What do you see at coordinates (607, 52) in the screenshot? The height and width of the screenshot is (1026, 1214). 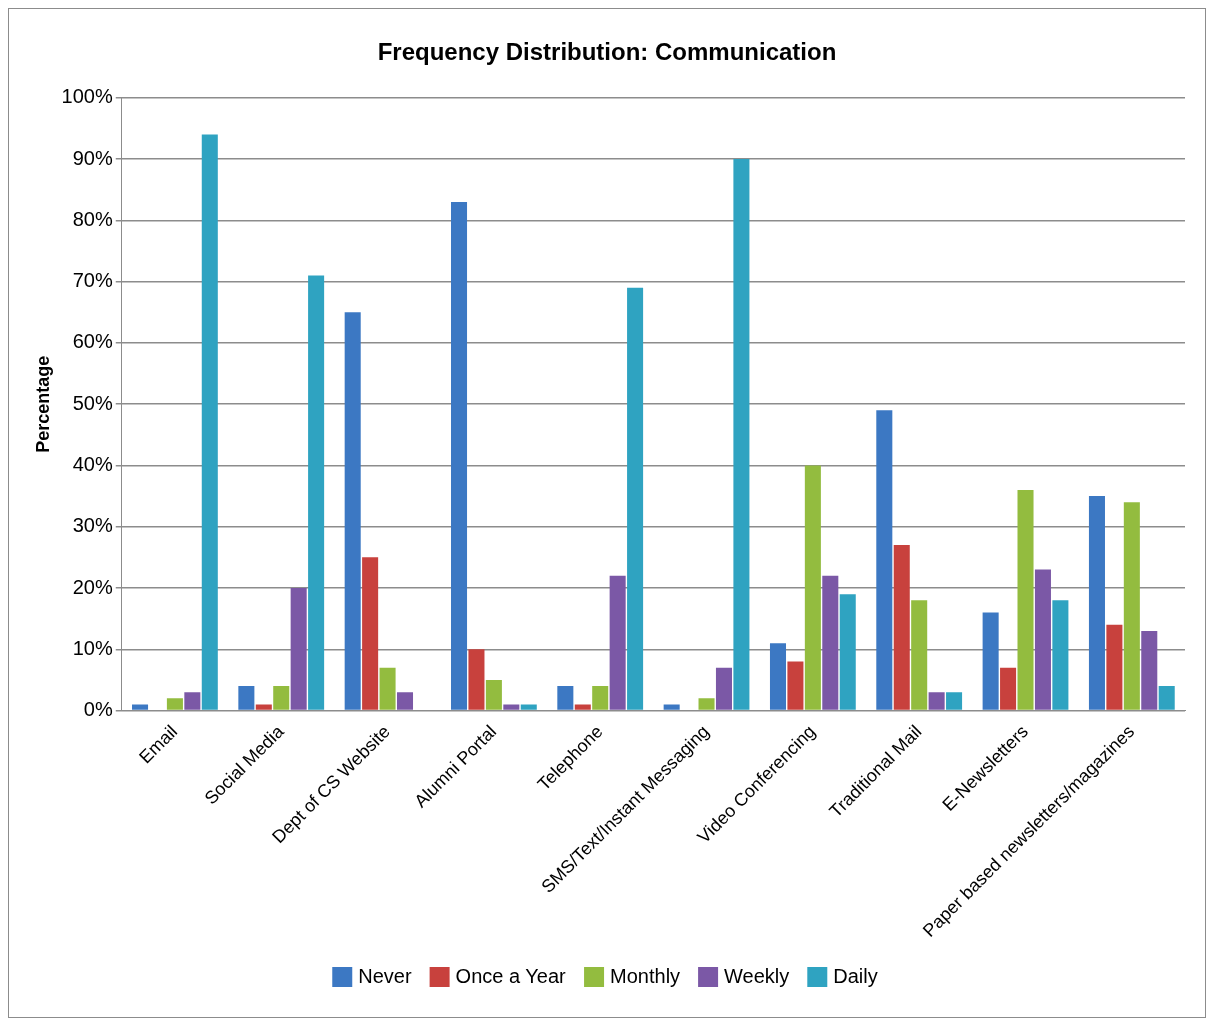 I see `chart-title: Frequency Distribution: Communication` at bounding box center [607, 52].